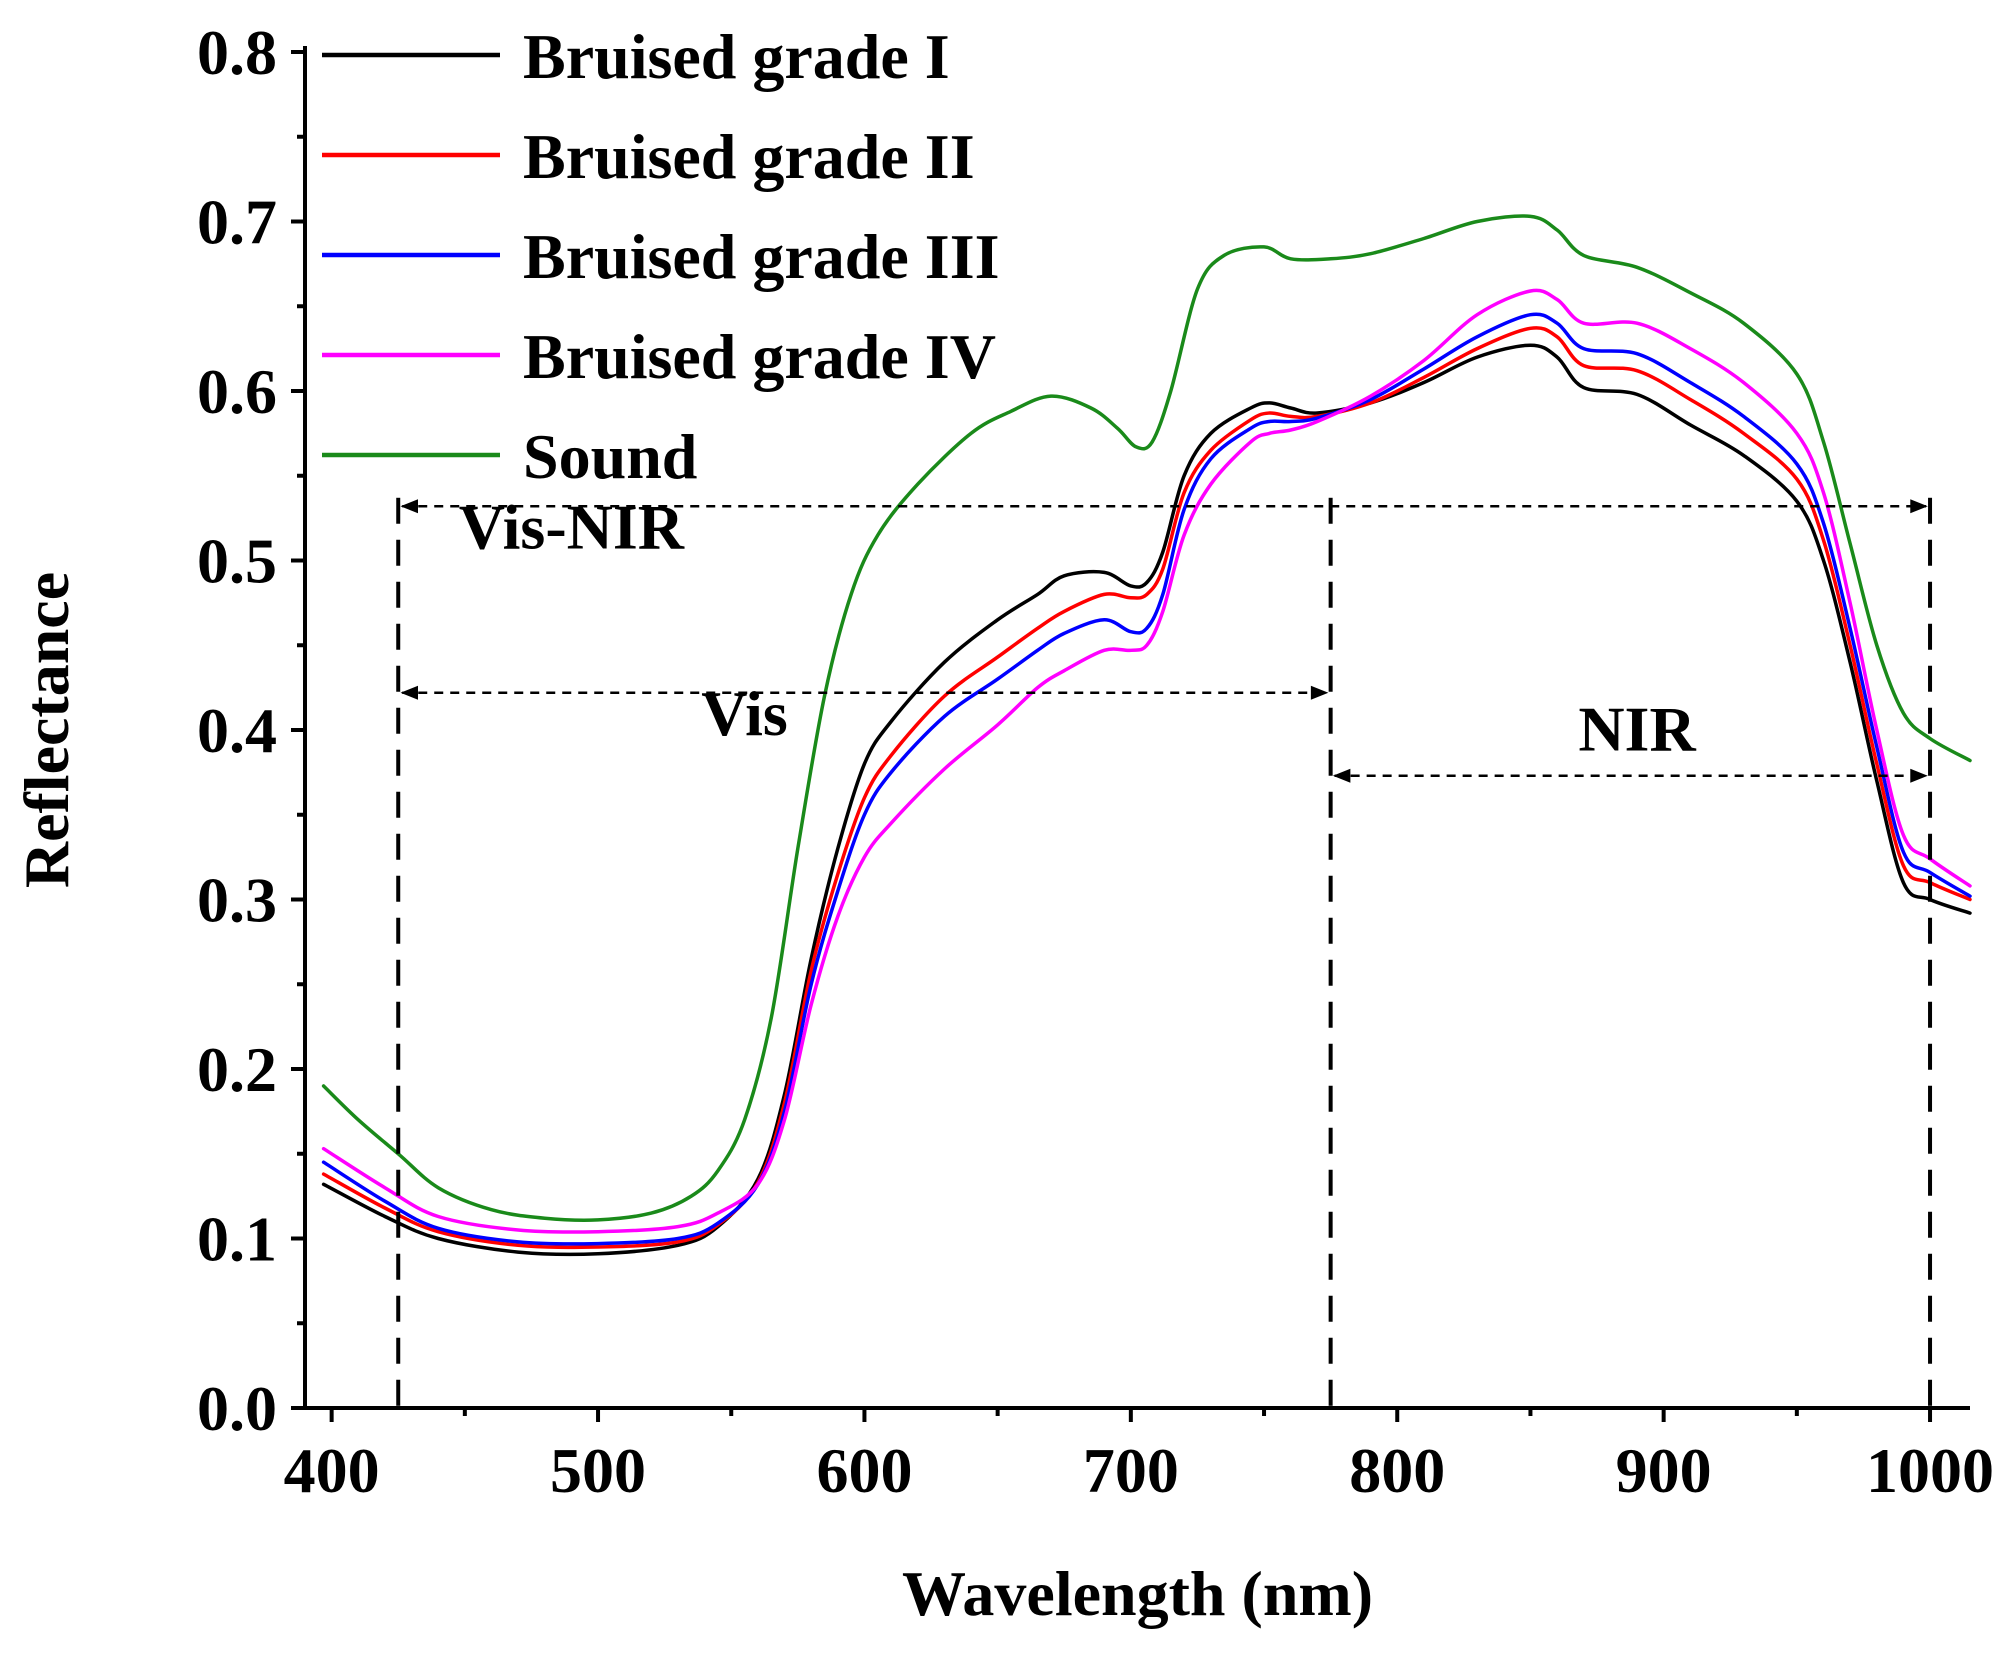 Image resolution: width=2004 pixels, height=1675 pixels. I want to click on y-tick-label: 0.3, so click(237, 900).